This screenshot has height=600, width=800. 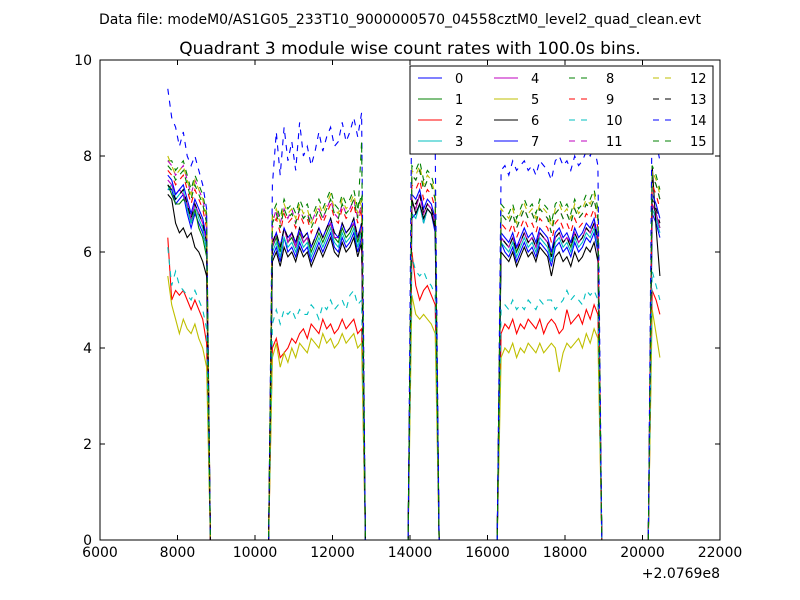 I want to click on x-offset-label: +2.0769e8, so click(x=681, y=574).